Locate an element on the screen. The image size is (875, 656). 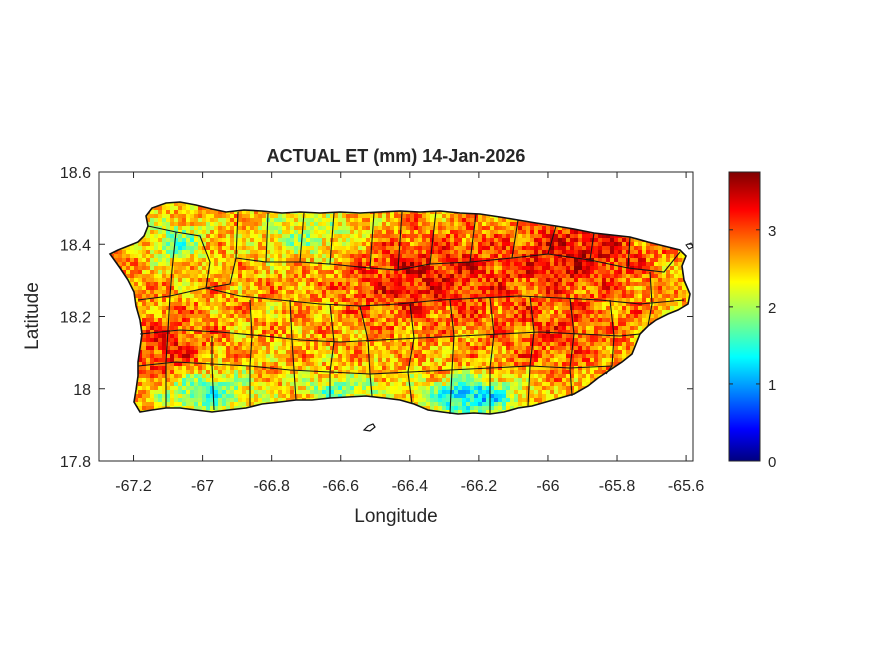
y-tick-label: 18.2 is located at coordinates (75, 318).